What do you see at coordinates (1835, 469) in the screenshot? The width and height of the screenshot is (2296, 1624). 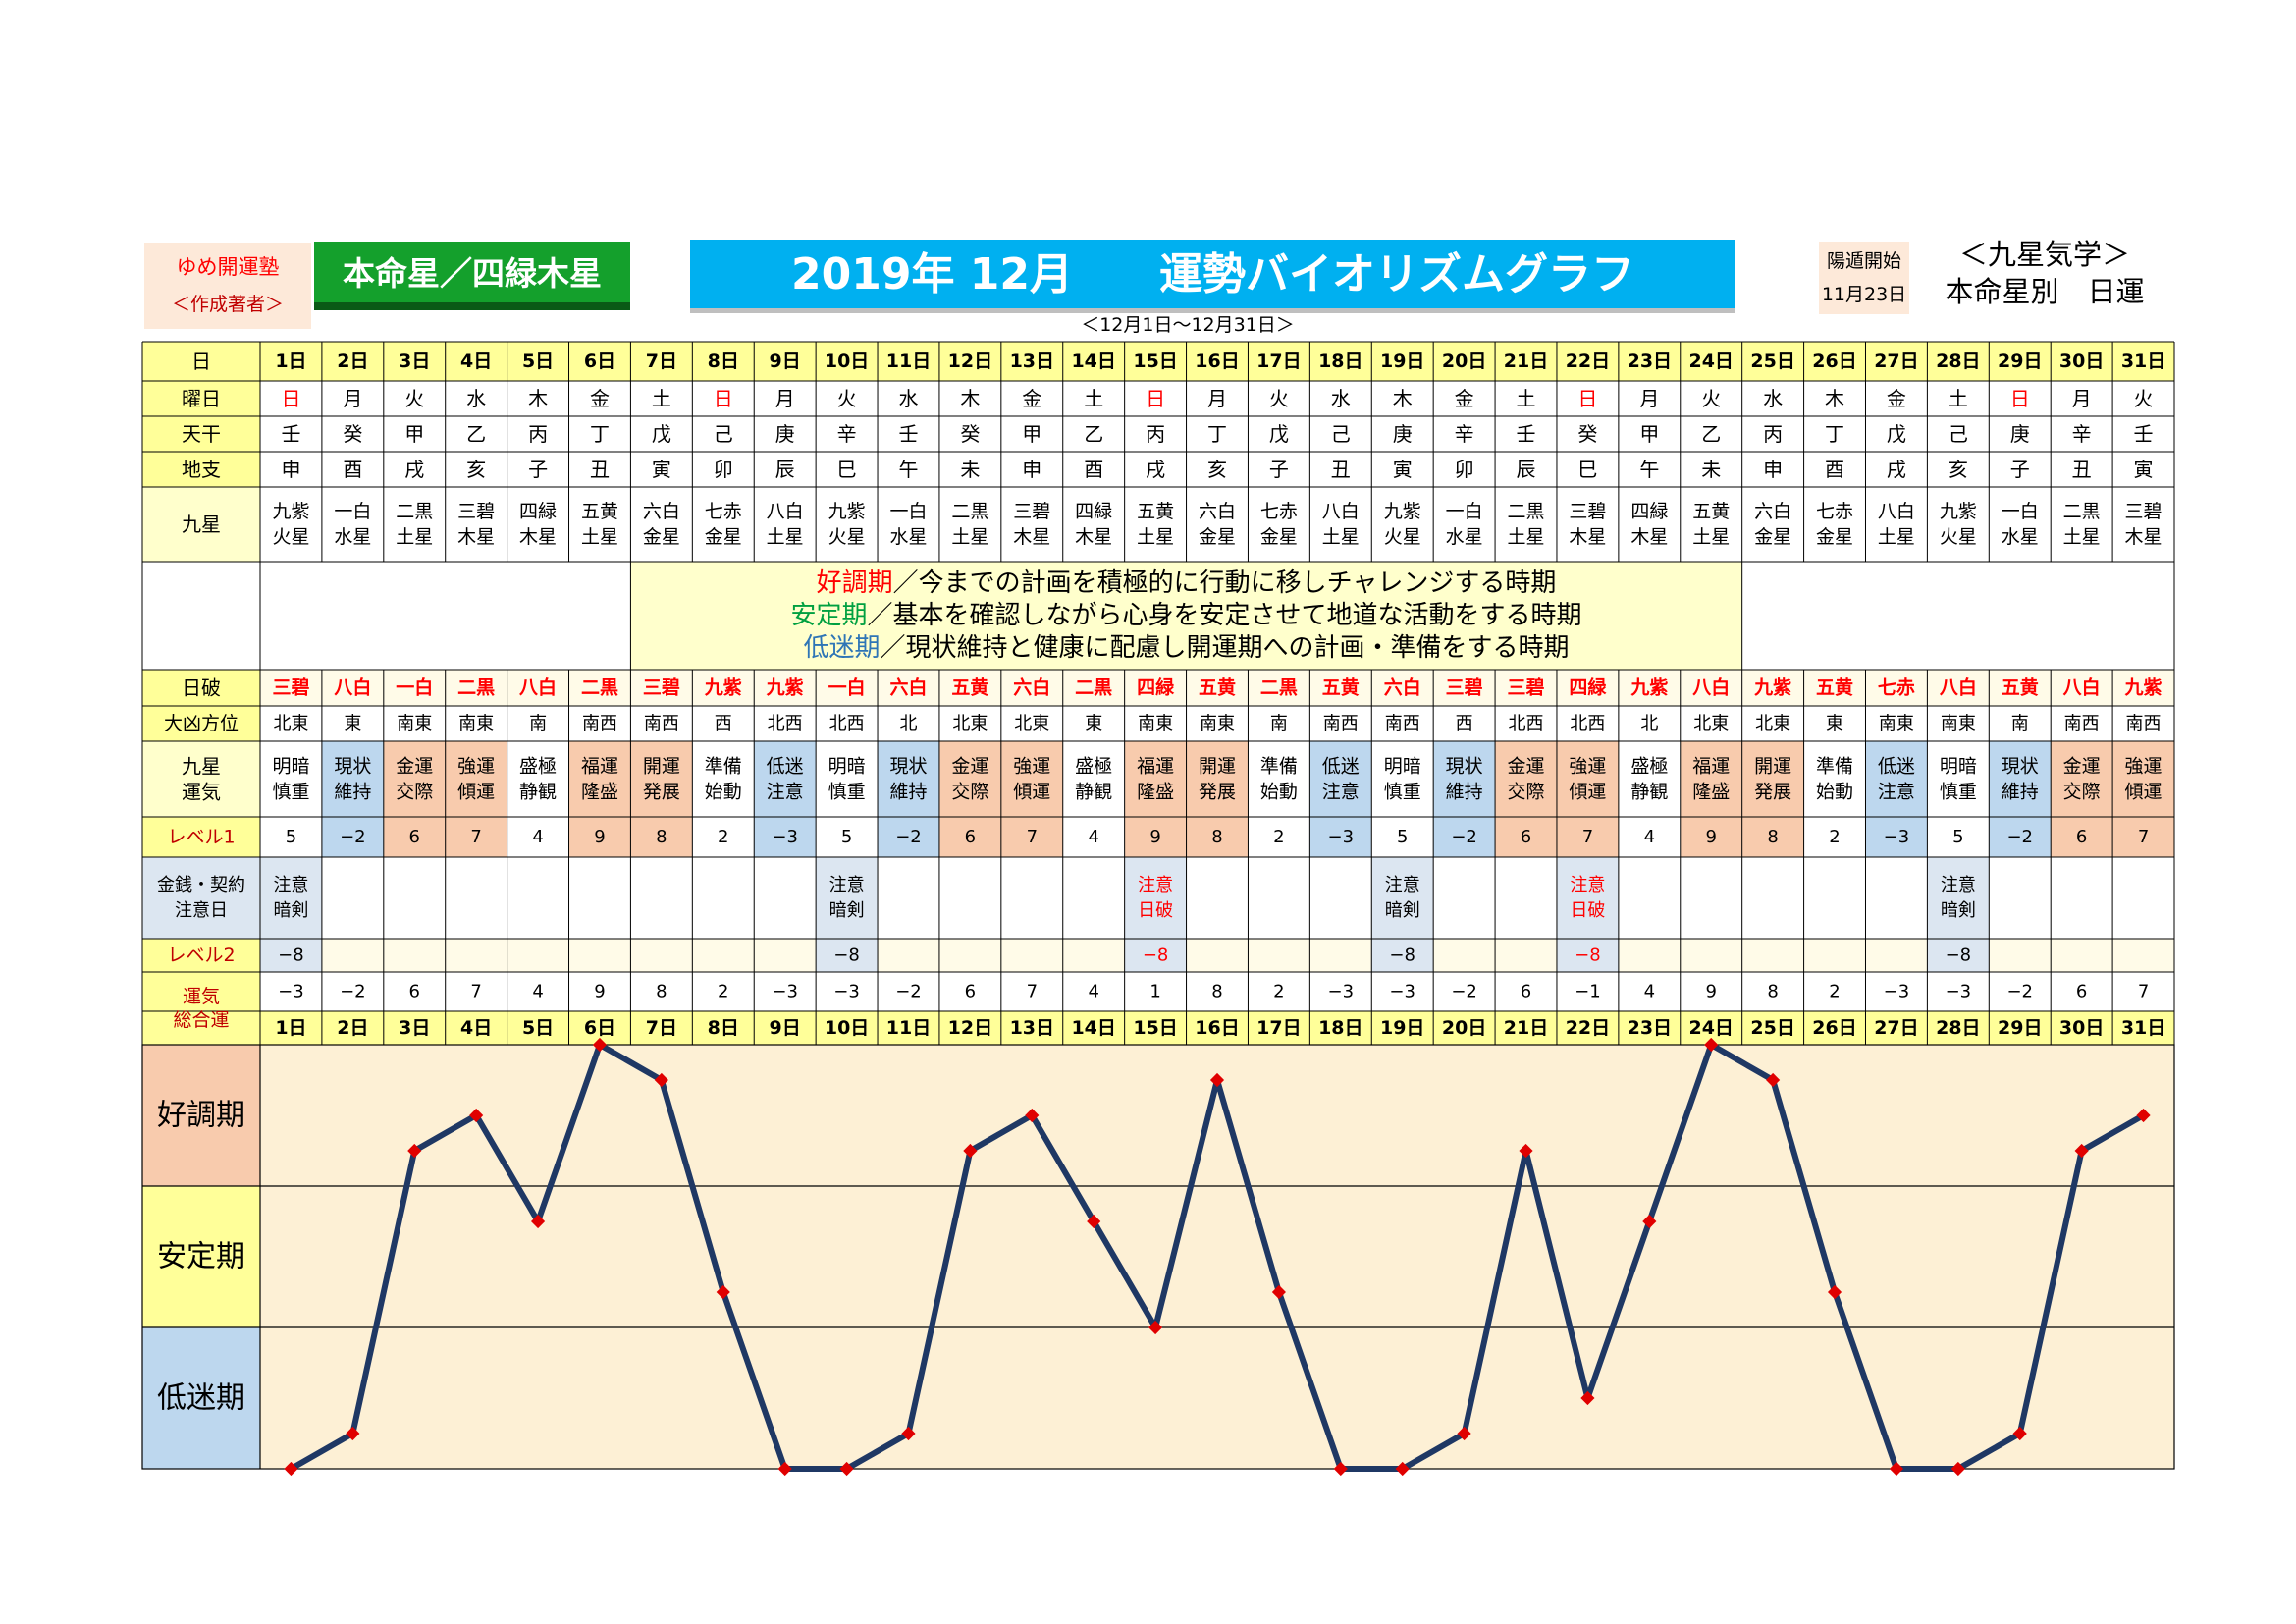 I see `chishi-label: 酉` at bounding box center [1835, 469].